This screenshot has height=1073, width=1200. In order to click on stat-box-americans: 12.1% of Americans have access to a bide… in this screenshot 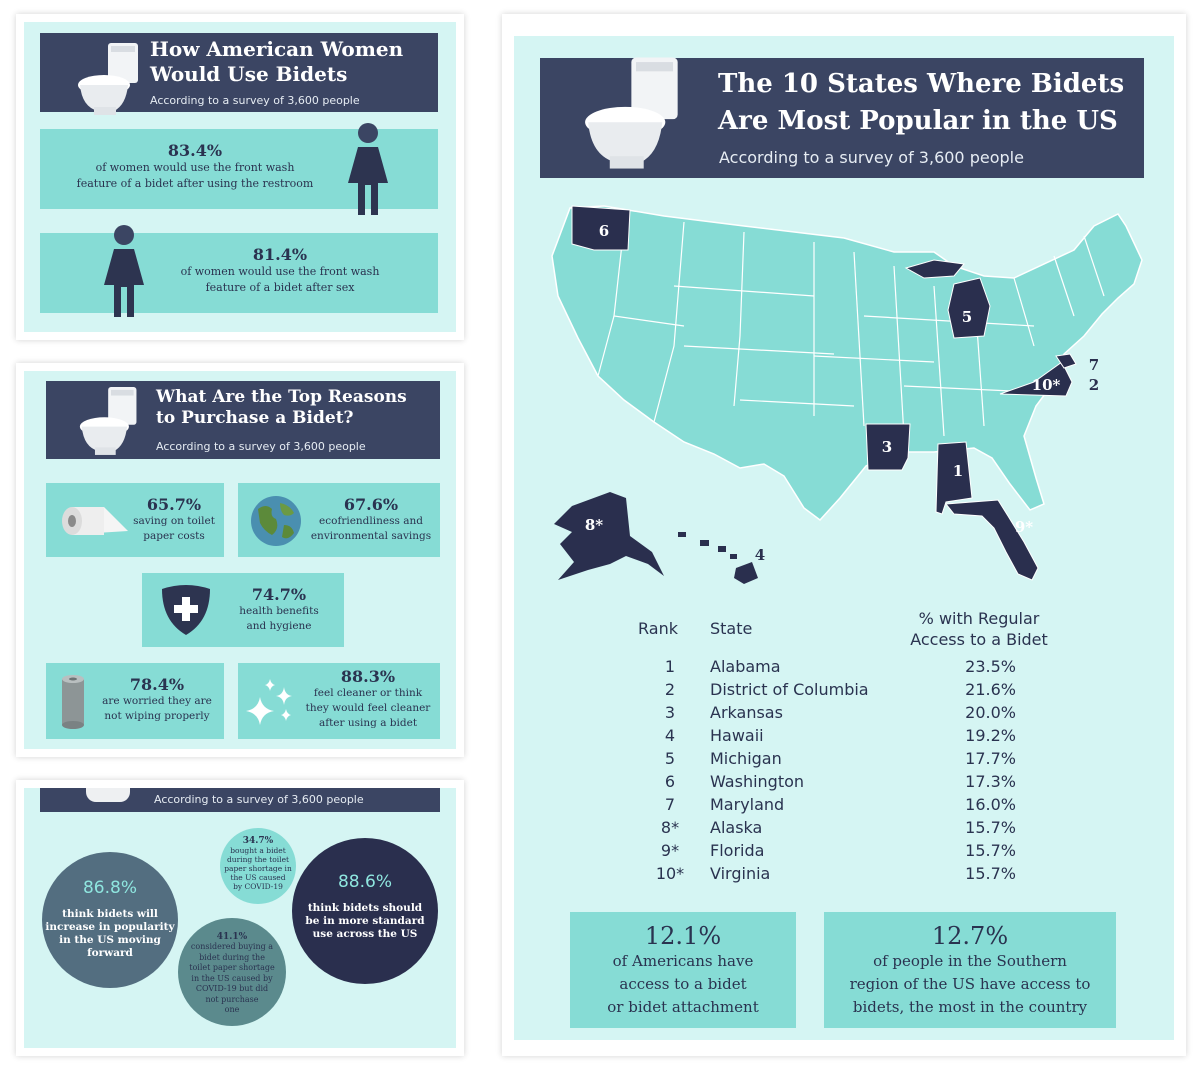, I will do `click(683, 970)`.